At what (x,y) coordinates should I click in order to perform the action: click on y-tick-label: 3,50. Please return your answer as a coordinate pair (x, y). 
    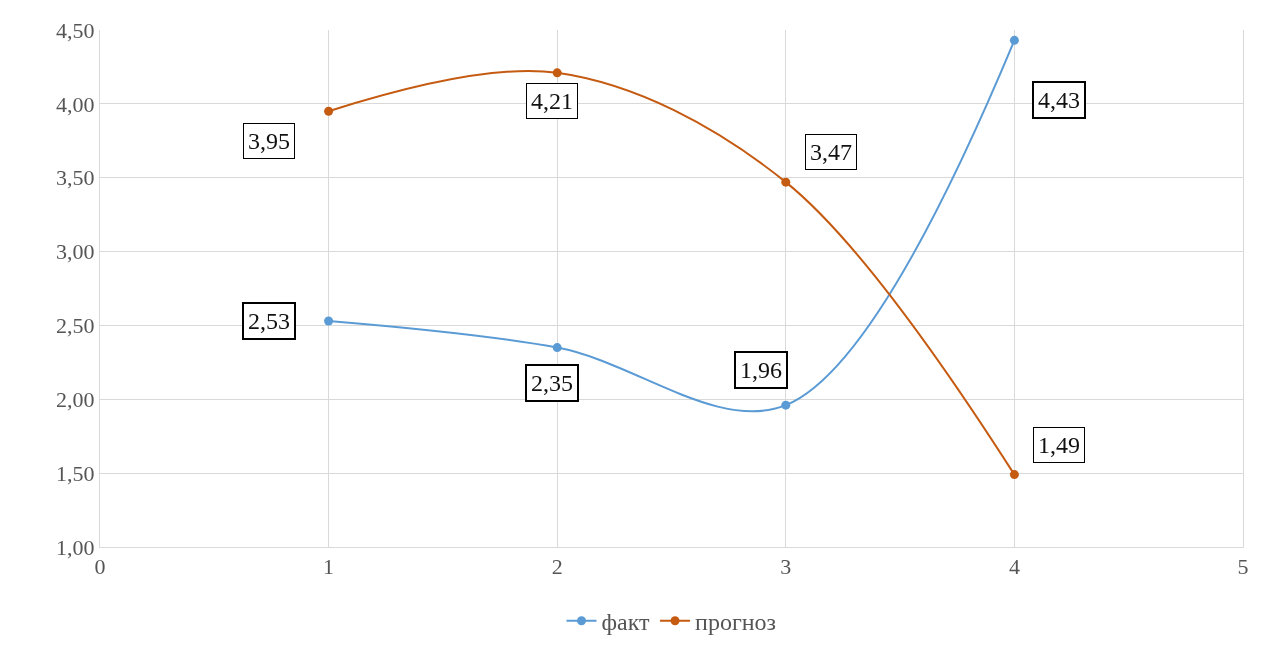
    Looking at the image, I should click on (75, 178).